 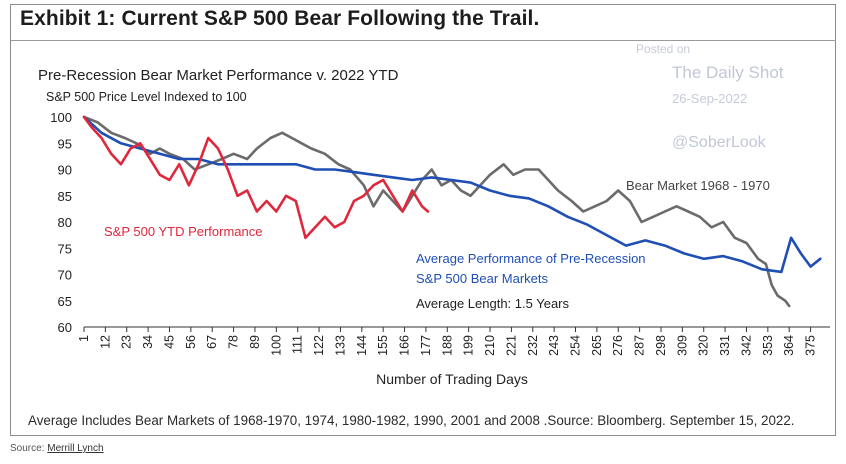 What do you see at coordinates (811, 345) in the screenshot?
I see `x-tick-label: 375` at bounding box center [811, 345].